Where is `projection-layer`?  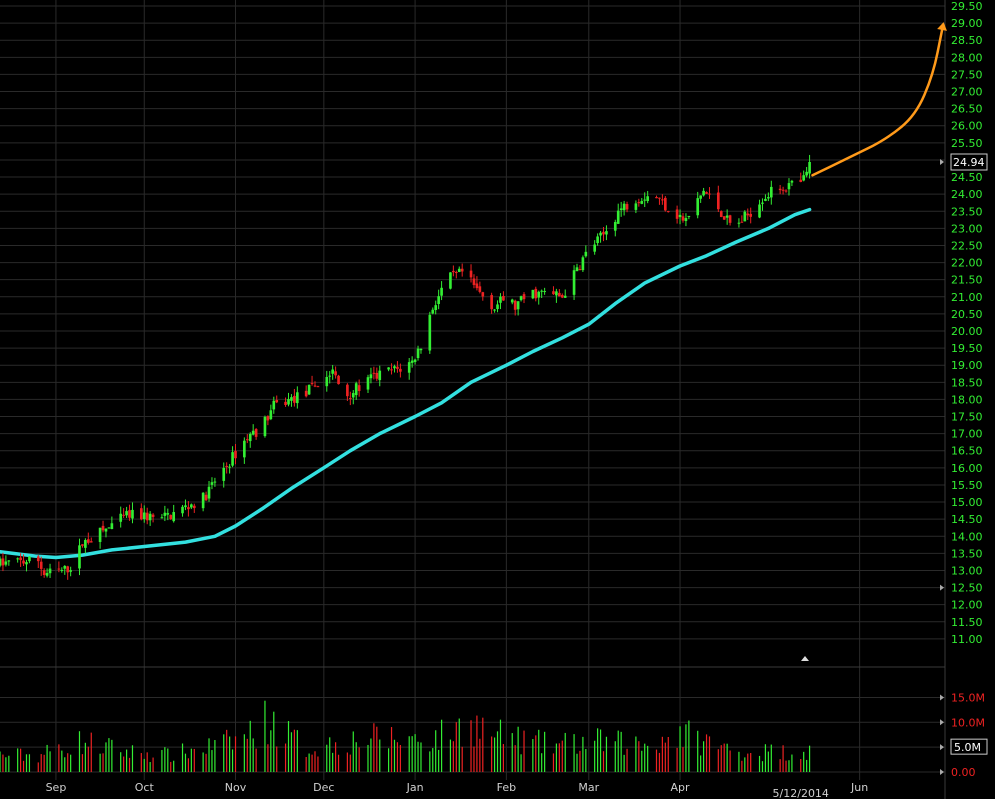 projection-layer is located at coordinates (879, 99).